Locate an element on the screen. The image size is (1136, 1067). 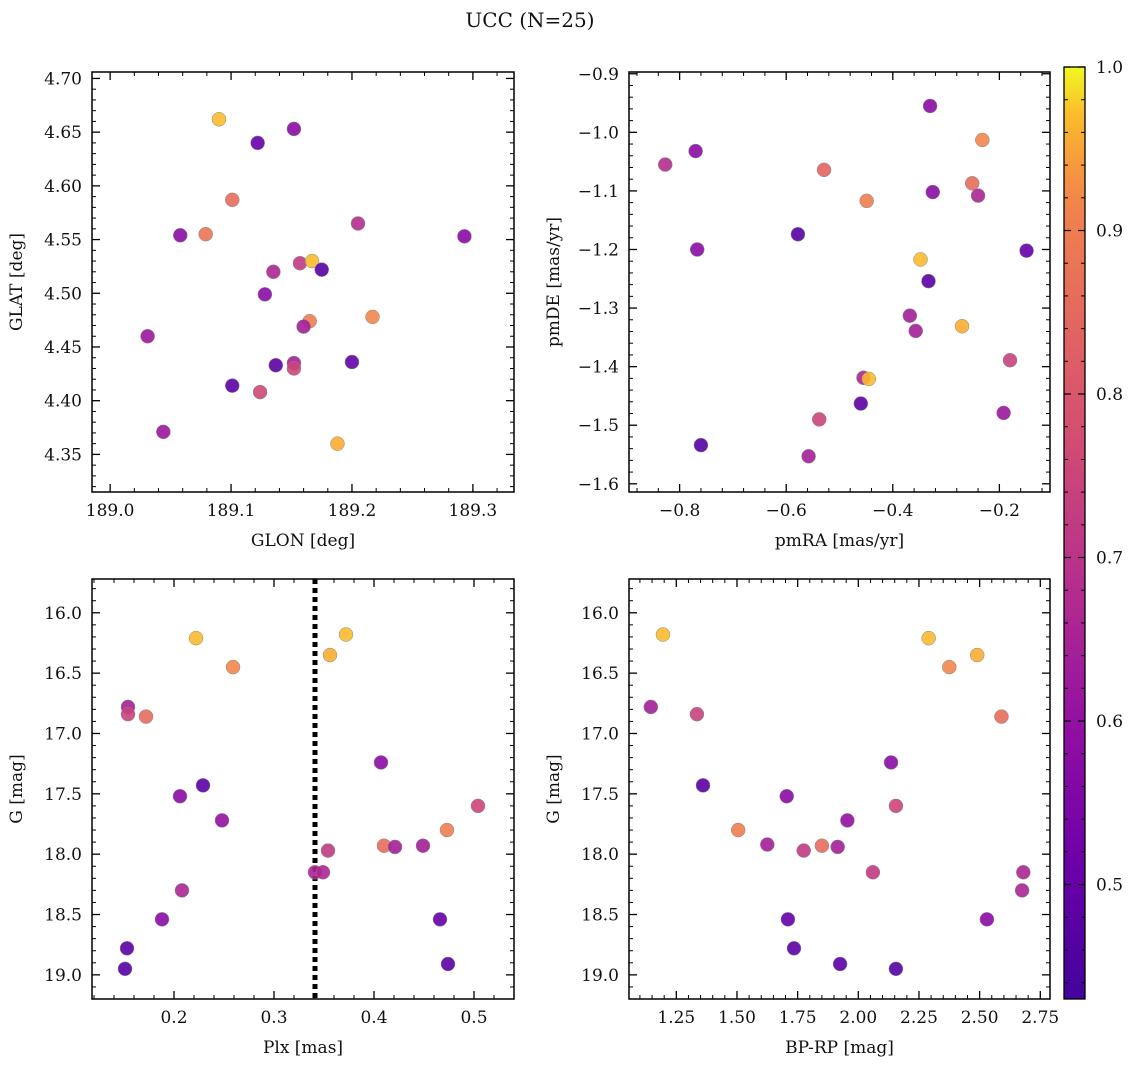
x-tick-label: 189.2 is located at coordinates (352, 511).